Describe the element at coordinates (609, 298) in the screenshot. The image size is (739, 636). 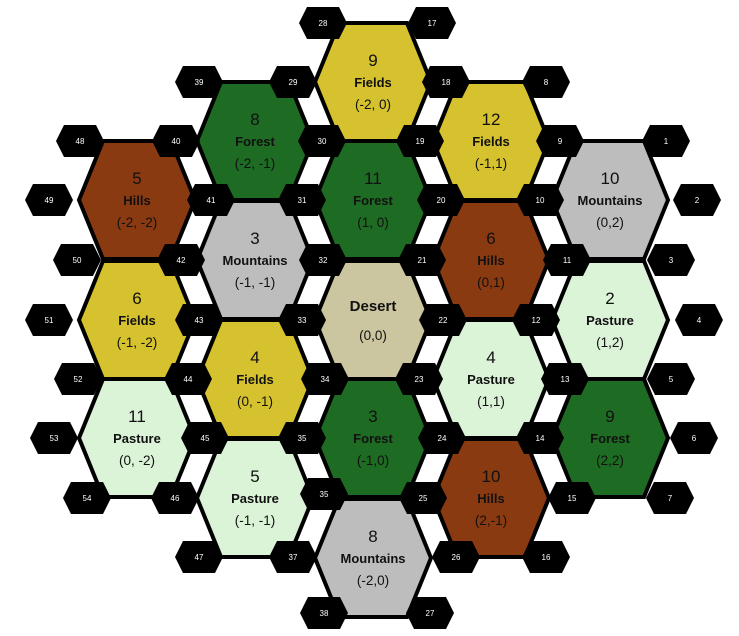
I see `tile-number: 2` at that location.